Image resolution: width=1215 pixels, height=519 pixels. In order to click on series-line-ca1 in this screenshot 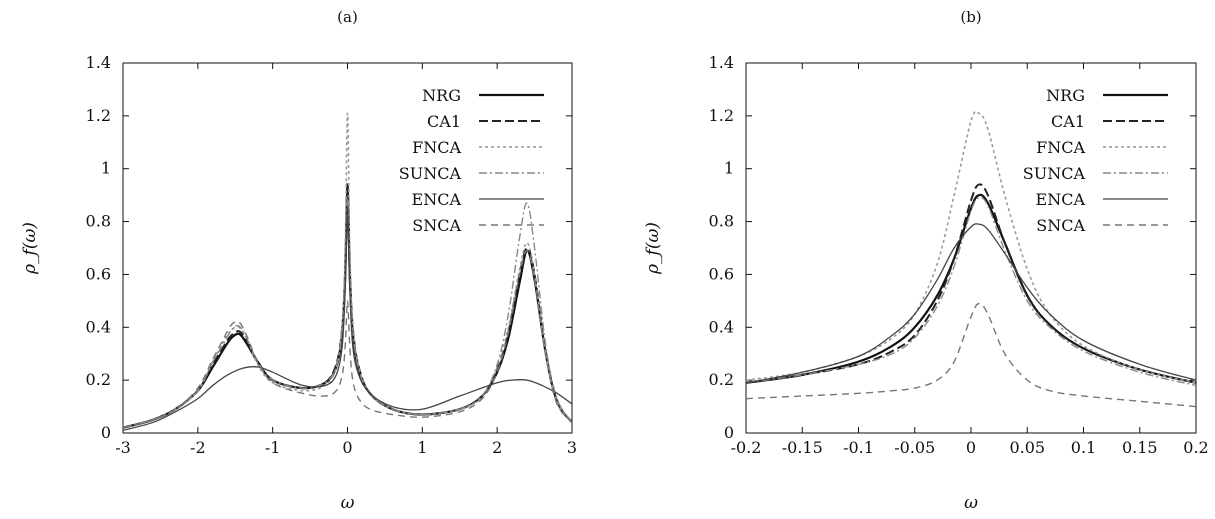, I will do `click(971, 283)`.